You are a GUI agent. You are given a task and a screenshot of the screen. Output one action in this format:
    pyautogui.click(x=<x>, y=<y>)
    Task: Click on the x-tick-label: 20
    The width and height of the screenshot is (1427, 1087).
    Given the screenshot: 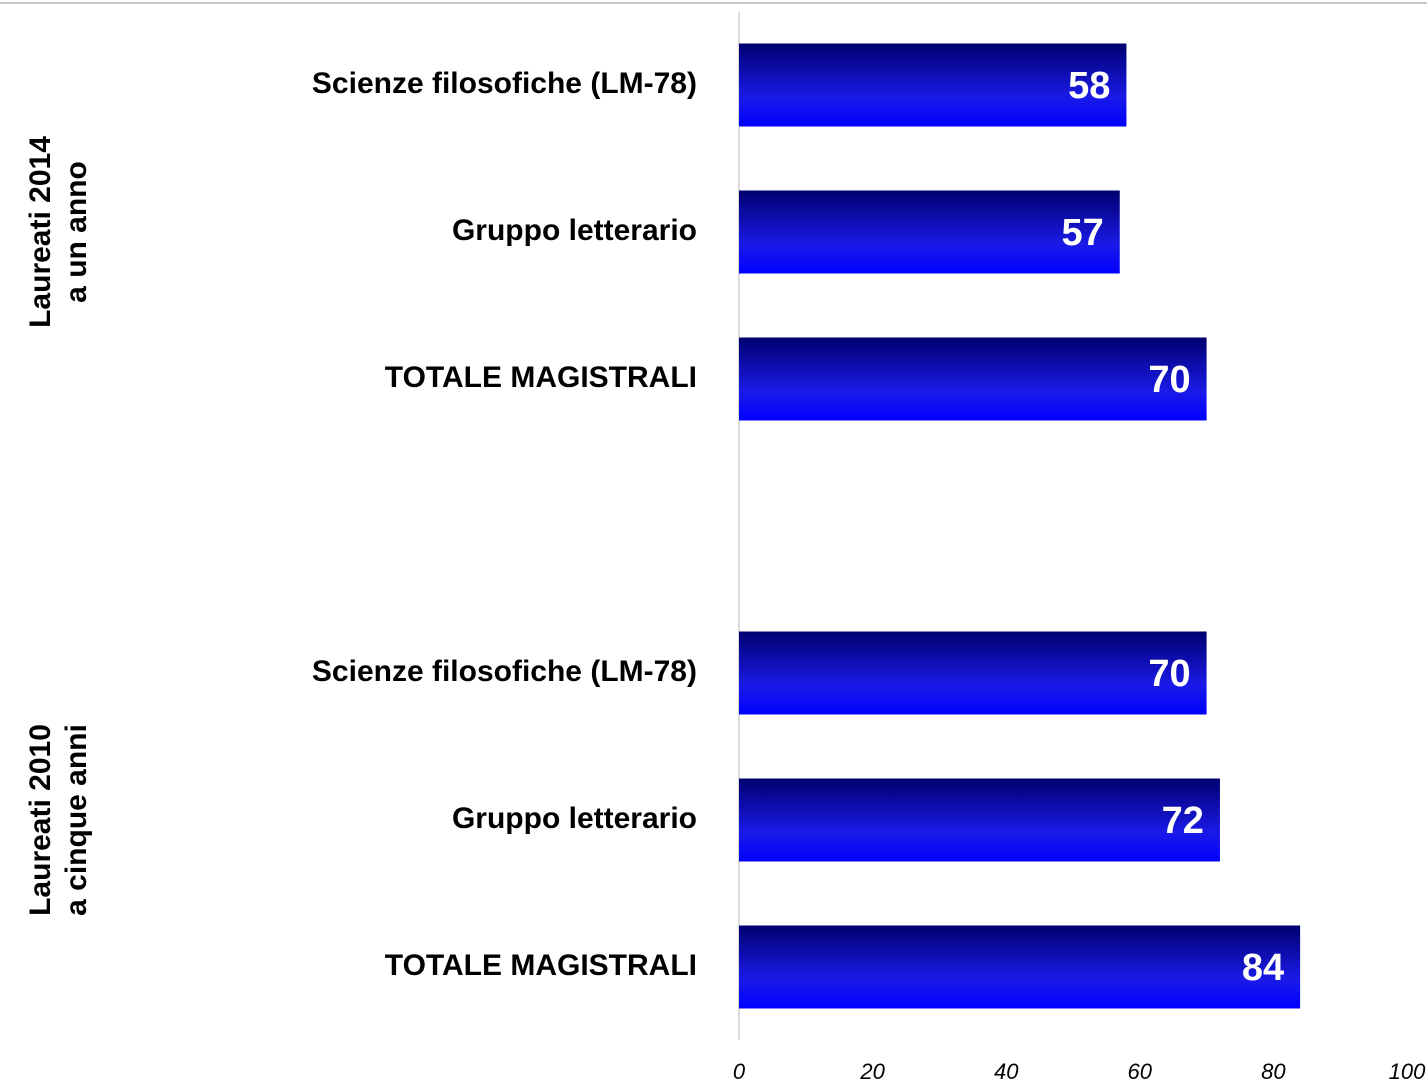 What is the action you would take?
    pyautogui.click(x=872, y=1071)
    